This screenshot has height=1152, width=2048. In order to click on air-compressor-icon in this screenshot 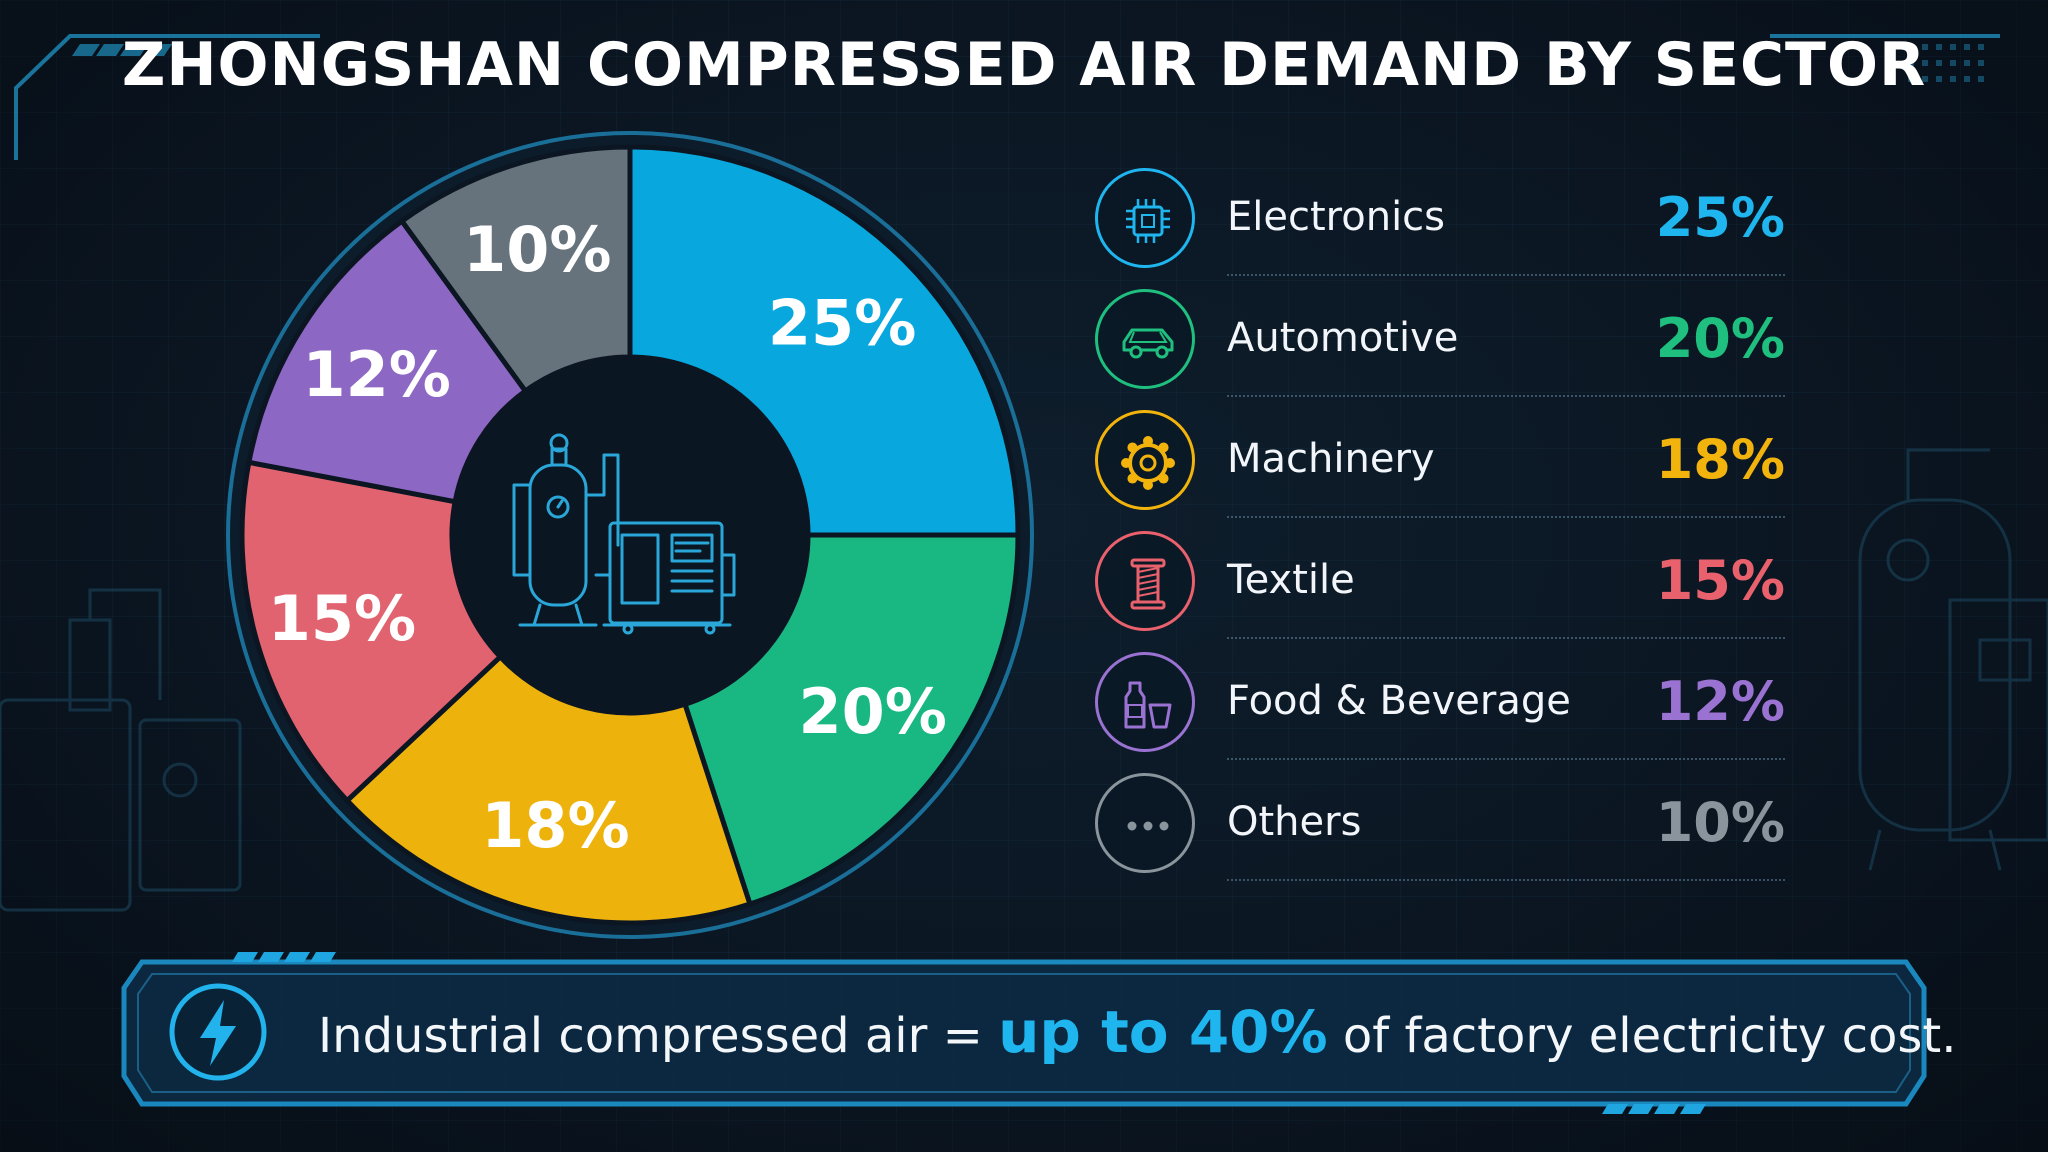, I will do `click(624, 534)`.